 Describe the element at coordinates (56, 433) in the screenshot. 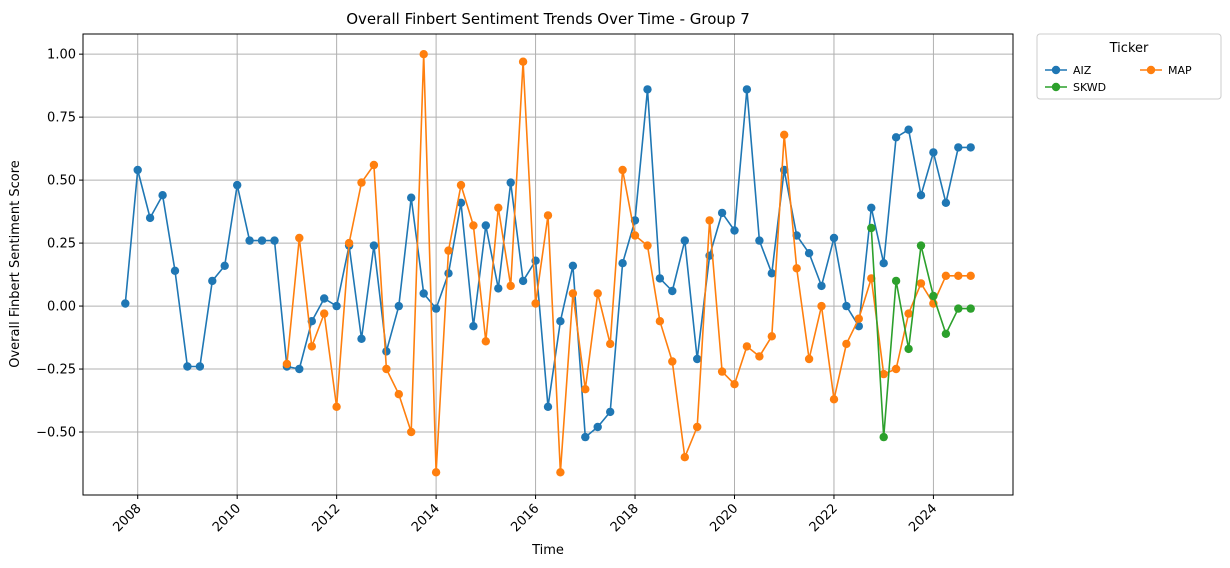

I see `y-tick-label: −0.50` at that location.